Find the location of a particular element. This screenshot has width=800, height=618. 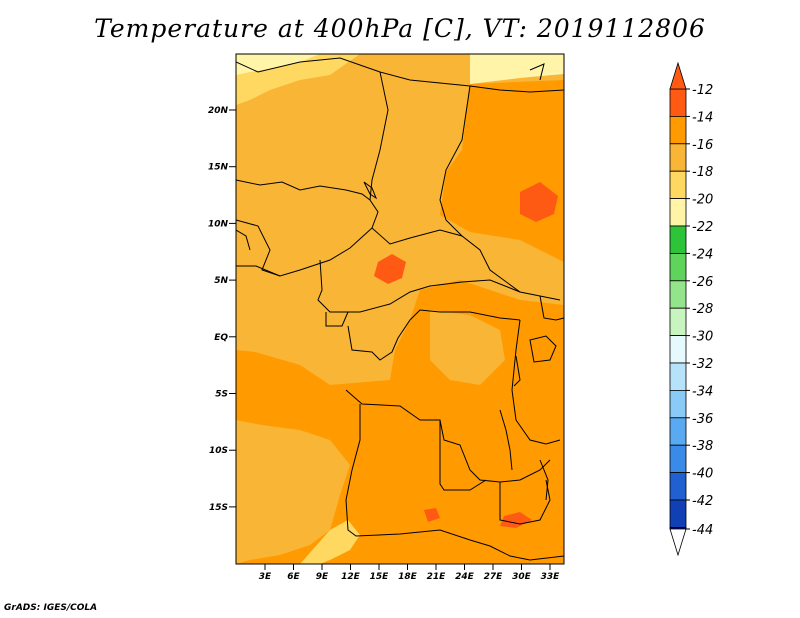

colorbar-label: -42 is located at coordinates (702, 501).